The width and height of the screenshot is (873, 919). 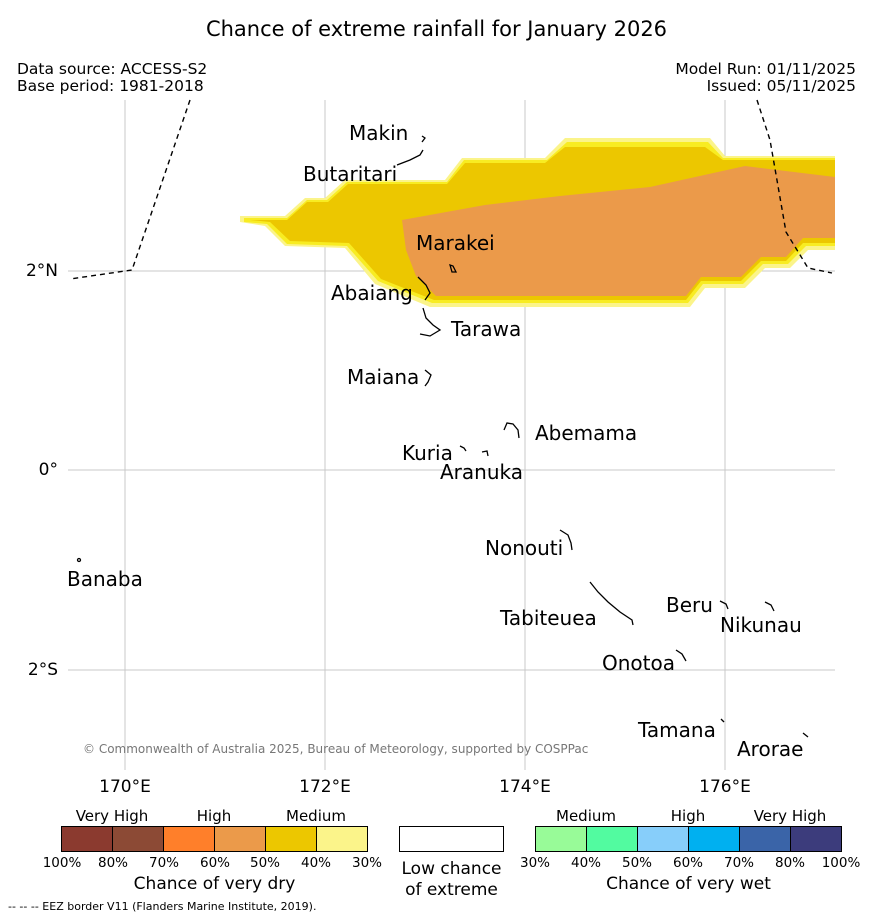 I want to click on island-label-nikunau: Nikunau, so click(x=761, y=625).